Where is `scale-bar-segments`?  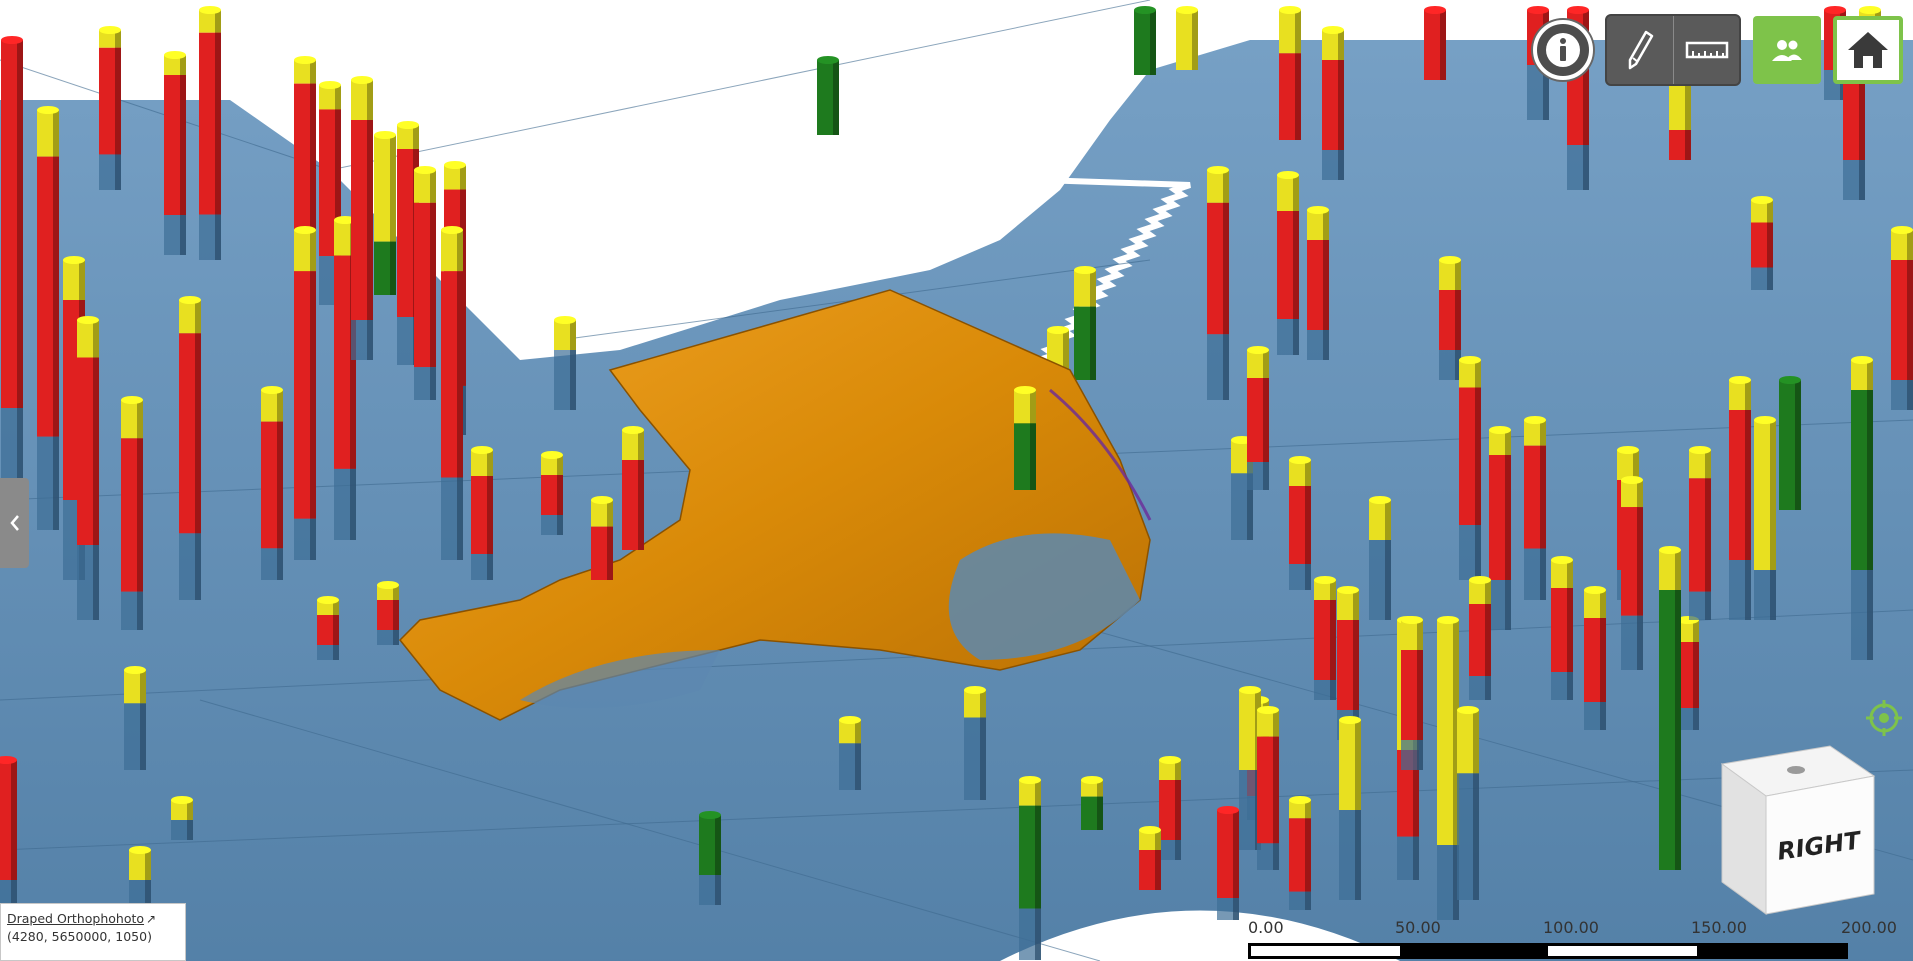 scale-bar-segments is located at coordinates (1548, 951).